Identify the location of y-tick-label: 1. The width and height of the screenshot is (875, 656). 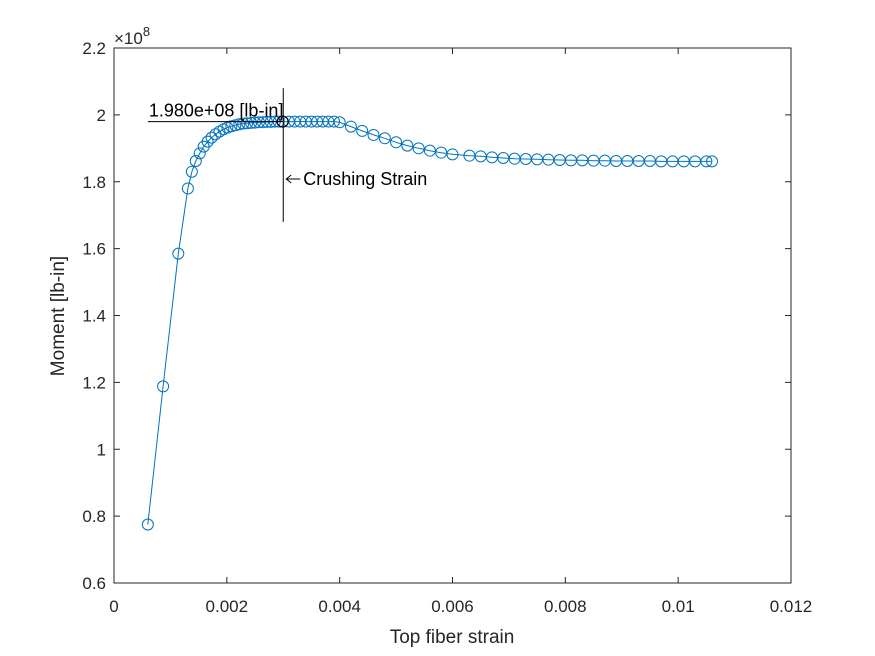
(101, 449).